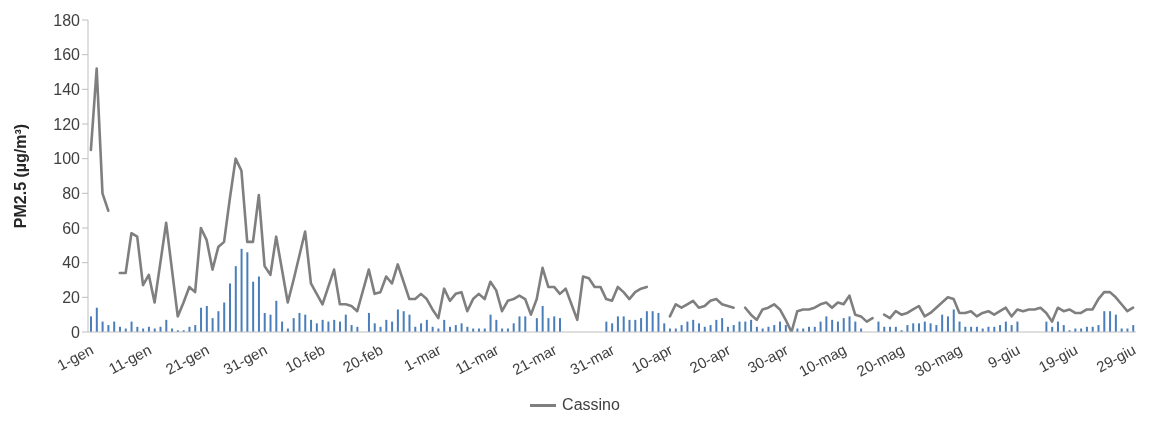 The image size is (1150, 428). I want to click on y-tick-label: 120, so click(67, 124).